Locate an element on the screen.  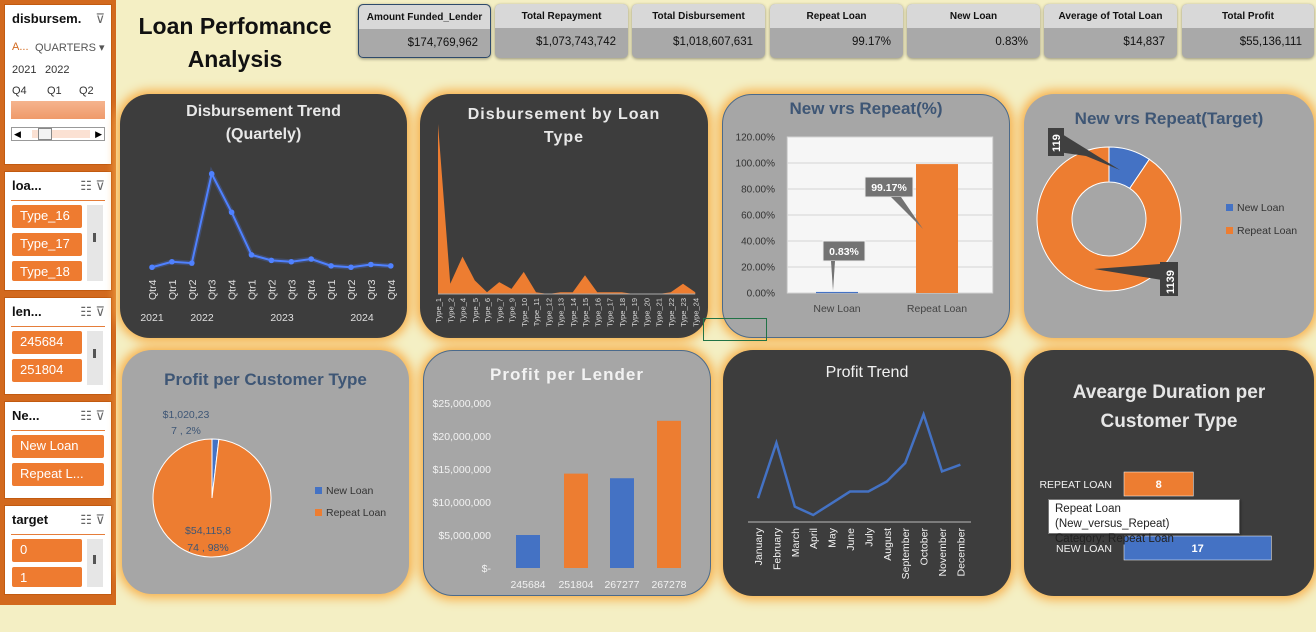
kpi-average-total-loan: Average of Total Loan $14,837 is located at coordinates (1110, 31).